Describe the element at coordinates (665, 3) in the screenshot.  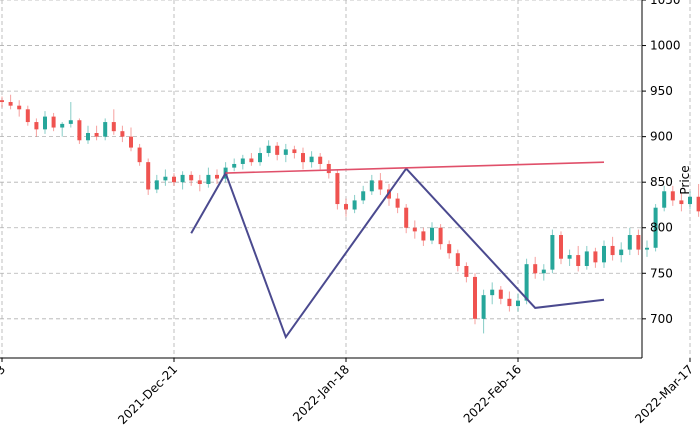
I see `y-tick-label: 1050` at that location.